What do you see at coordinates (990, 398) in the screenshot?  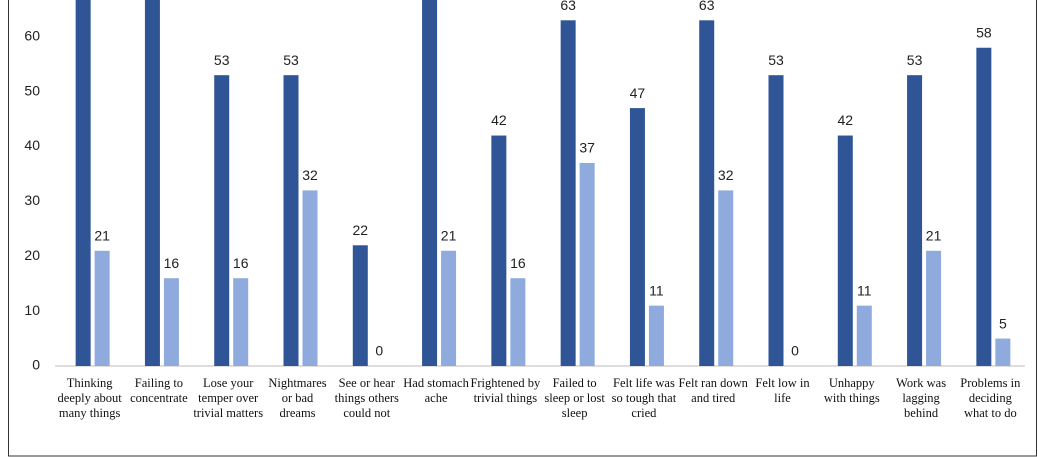 I see `x-tick-label: Problems in deciding what to do` at bounding box center [990, 398].